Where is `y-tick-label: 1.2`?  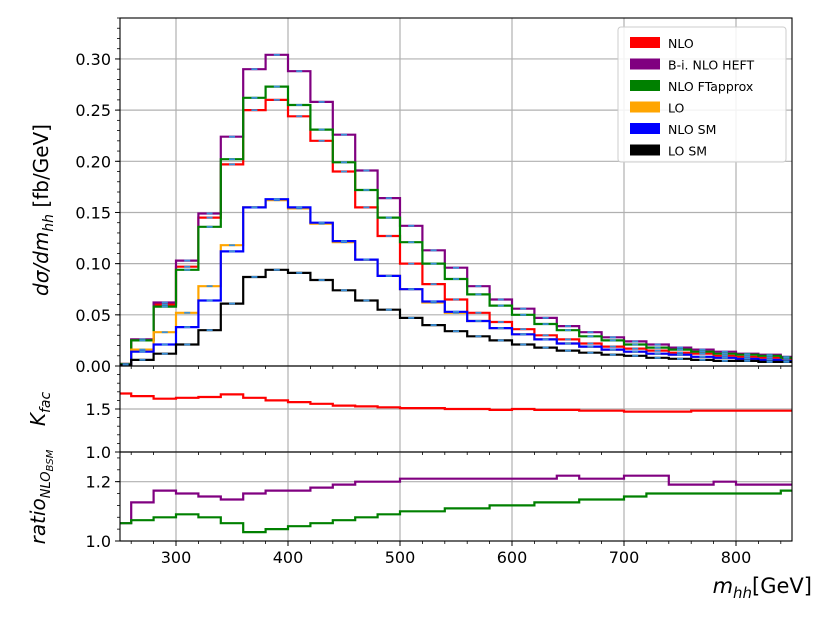 y-tick-label: 1.2 is located at coordinates (98, 482).